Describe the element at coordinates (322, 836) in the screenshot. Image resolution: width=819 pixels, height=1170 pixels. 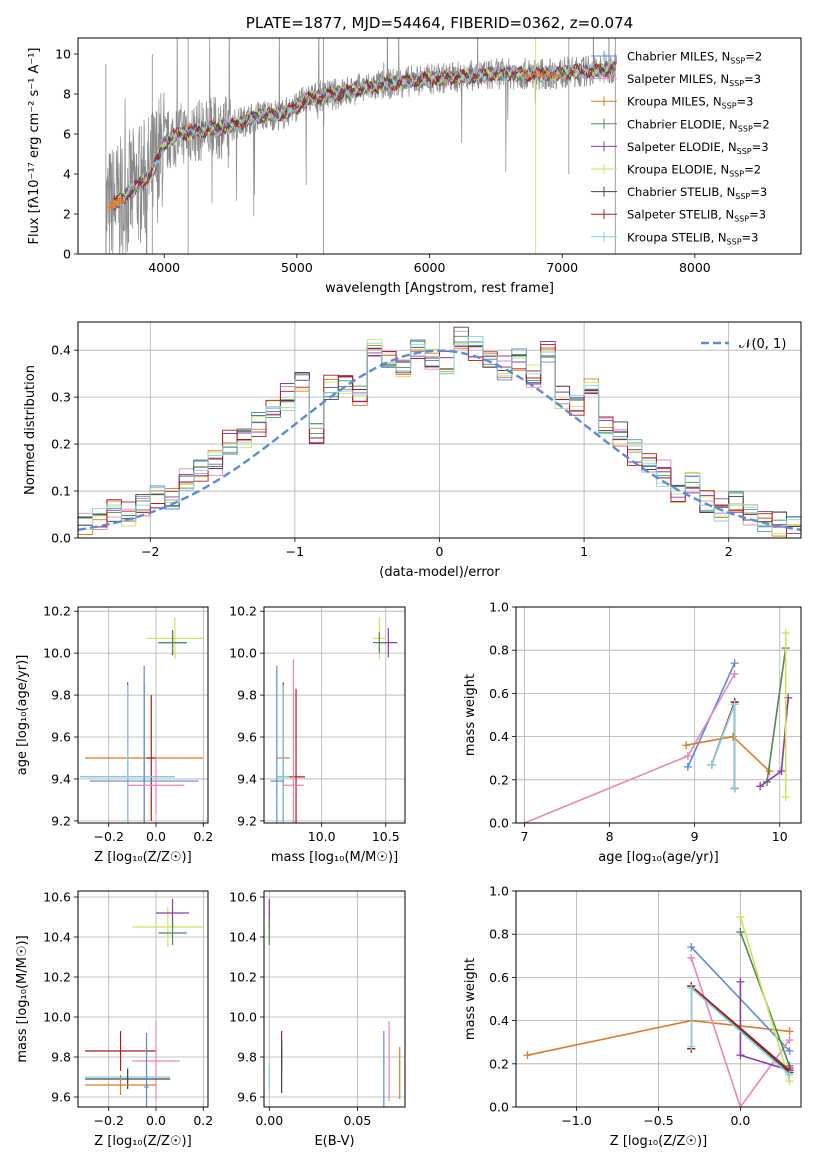
I see `age_vs_mass-xtick-label: 10.0` at that location.